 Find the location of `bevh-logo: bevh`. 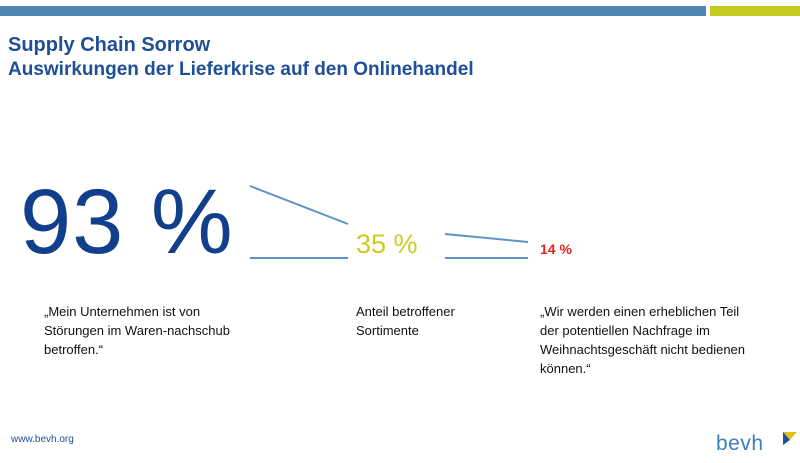

bevh-logo: bevh is located at coordinates (758, 444).